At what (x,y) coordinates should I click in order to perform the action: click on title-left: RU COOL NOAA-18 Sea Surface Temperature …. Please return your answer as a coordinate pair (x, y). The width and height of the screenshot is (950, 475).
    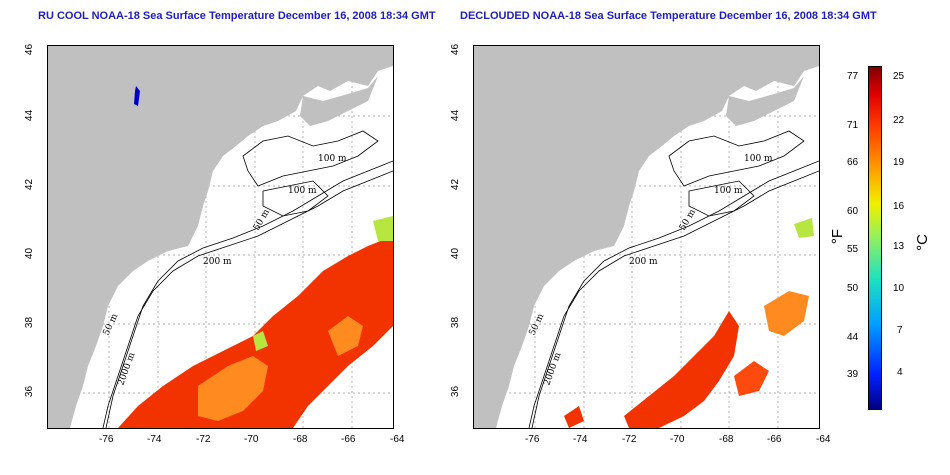
    Looking at the image, I should click on (237, 16).